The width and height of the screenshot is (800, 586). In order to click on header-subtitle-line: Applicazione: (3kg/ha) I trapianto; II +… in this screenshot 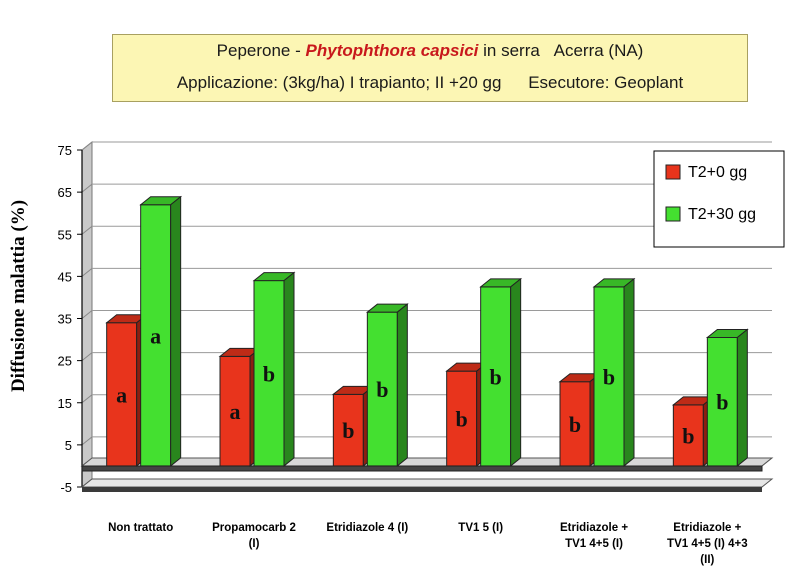, I will do `click(430, 83)`.